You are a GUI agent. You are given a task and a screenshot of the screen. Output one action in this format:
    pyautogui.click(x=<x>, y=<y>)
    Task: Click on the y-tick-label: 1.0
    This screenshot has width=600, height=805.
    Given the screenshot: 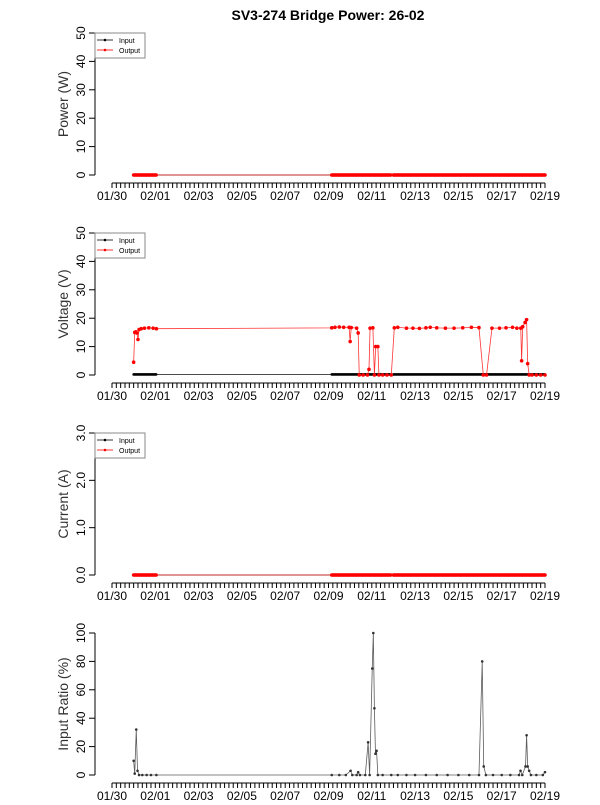 What is the action you would take?
    pyautogui.click(x=81, y=527)
    